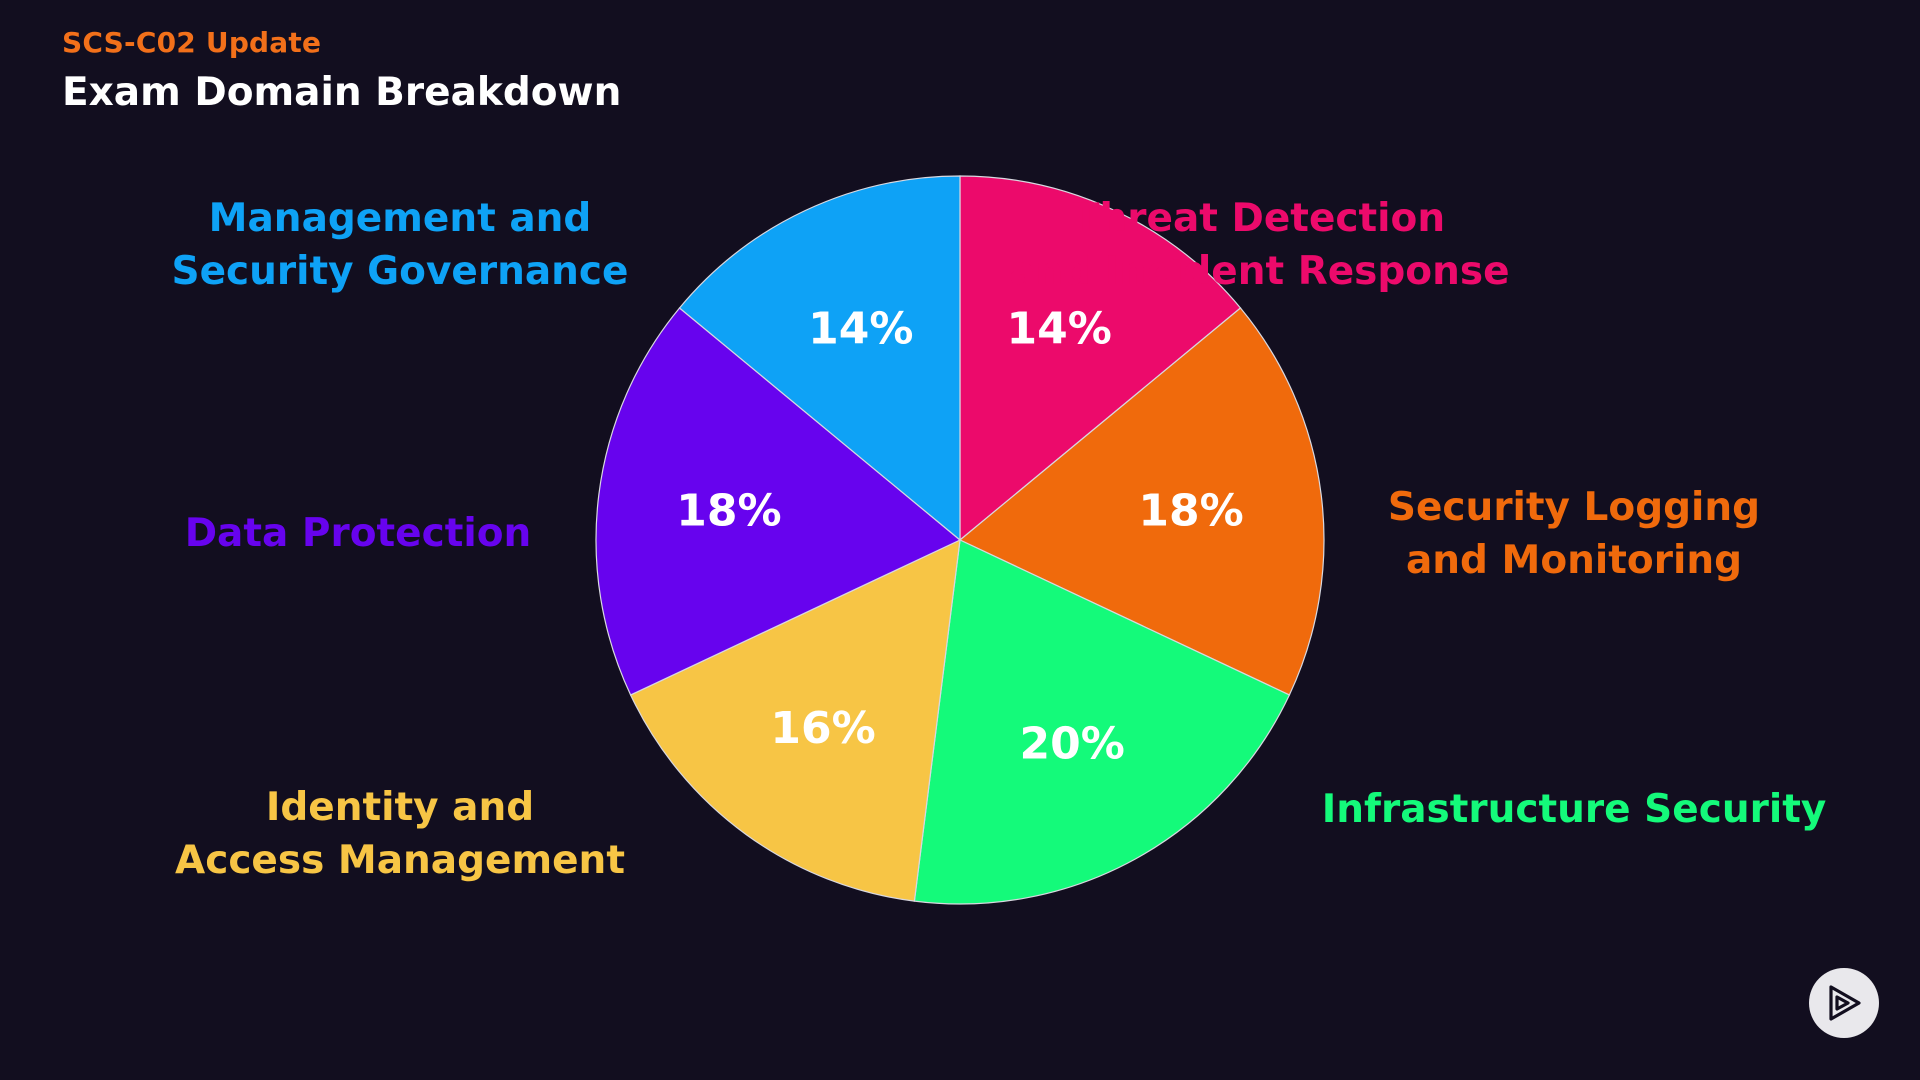 The width and height of the screenshot is (1920, 1080). What do you see at coordinates (819, 358) in the screenshot?
I see `pie-slice-management-governance` at bounding box center [819, 358].